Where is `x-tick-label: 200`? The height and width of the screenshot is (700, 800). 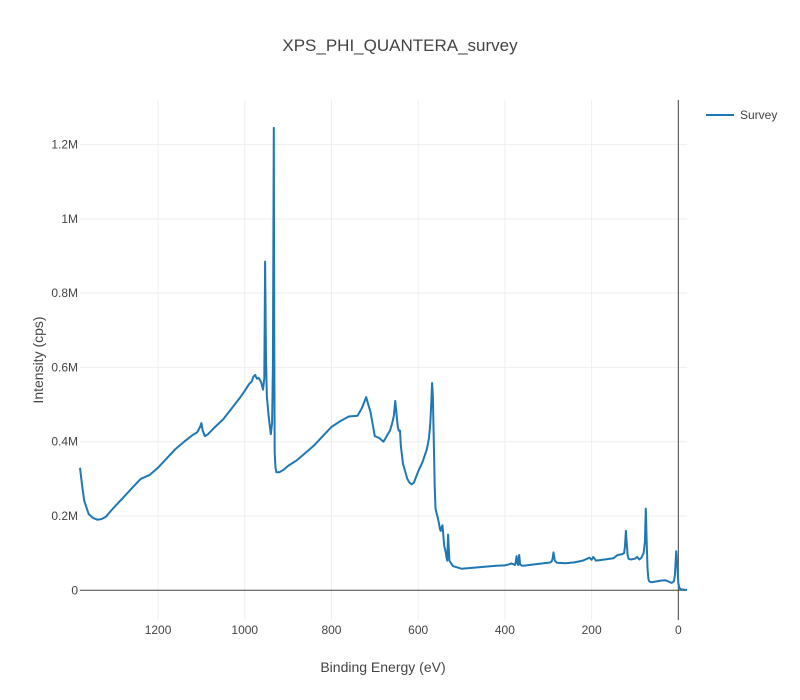
x-tick-label: 200 is located at coordinates (592, 630).